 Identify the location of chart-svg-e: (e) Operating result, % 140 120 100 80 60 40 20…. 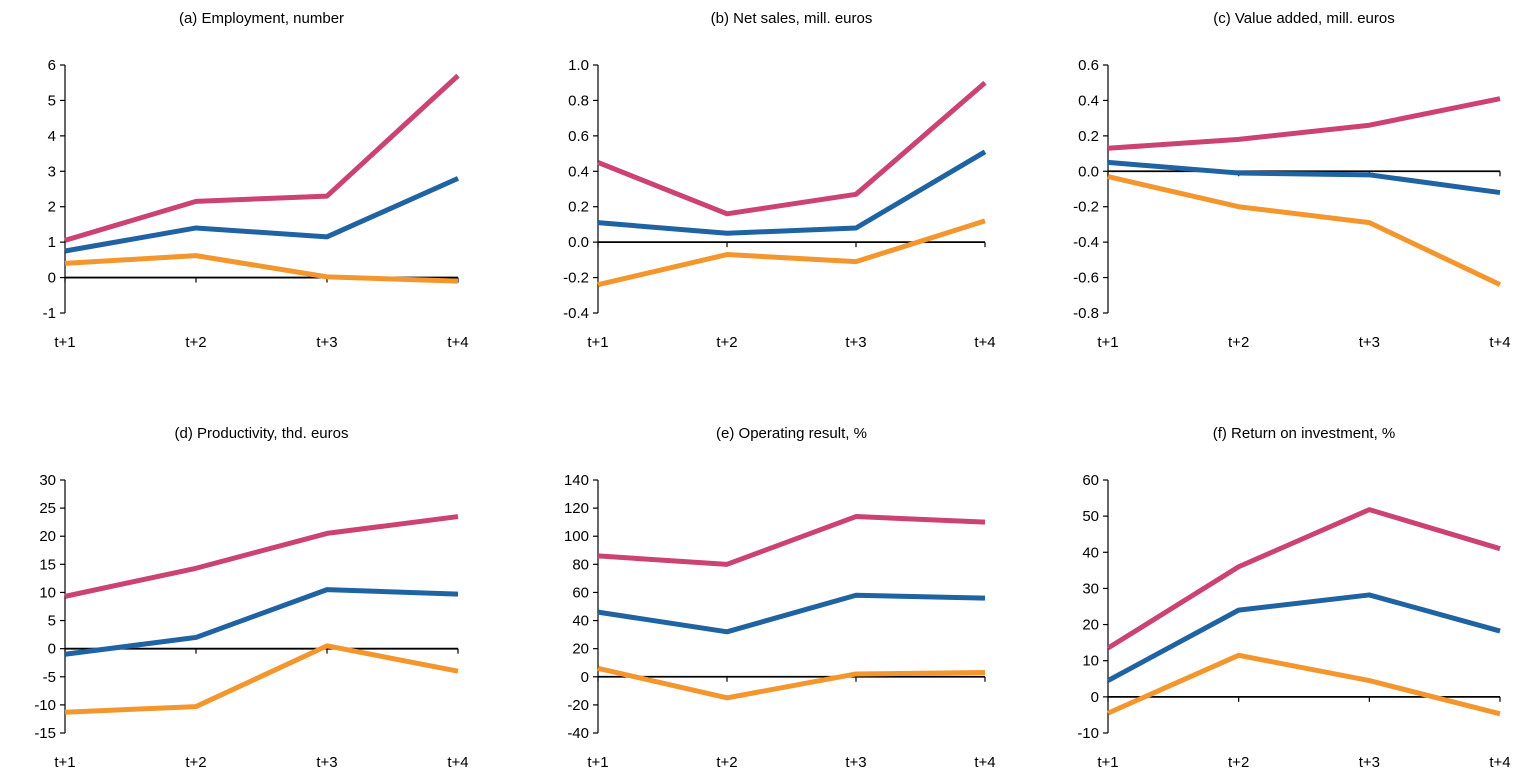
(780, 597).